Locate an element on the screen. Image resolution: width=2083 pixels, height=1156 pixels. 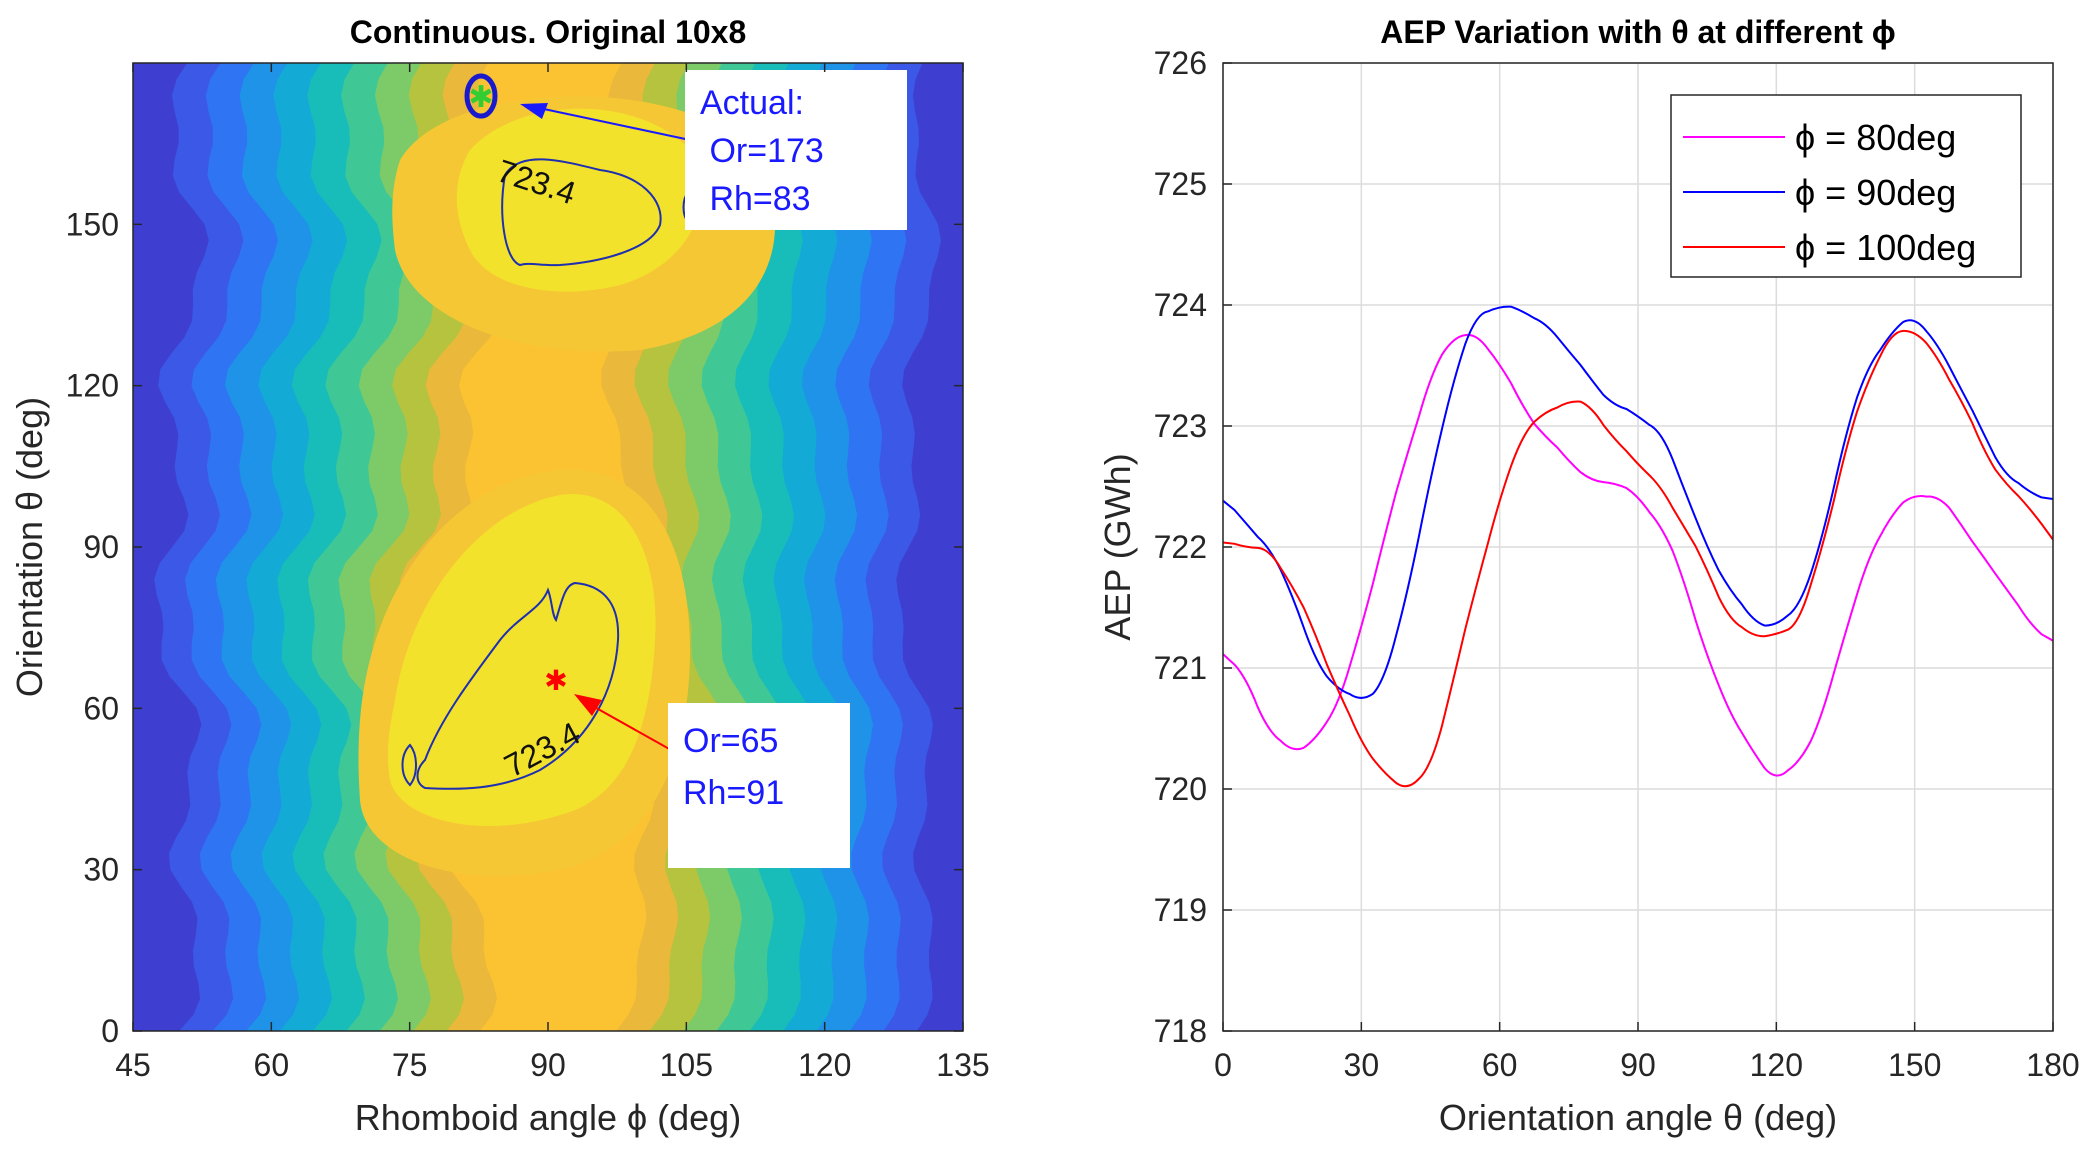
left-y-axis-label: Orientation θ (deg) is located at coordinates (29, 547).